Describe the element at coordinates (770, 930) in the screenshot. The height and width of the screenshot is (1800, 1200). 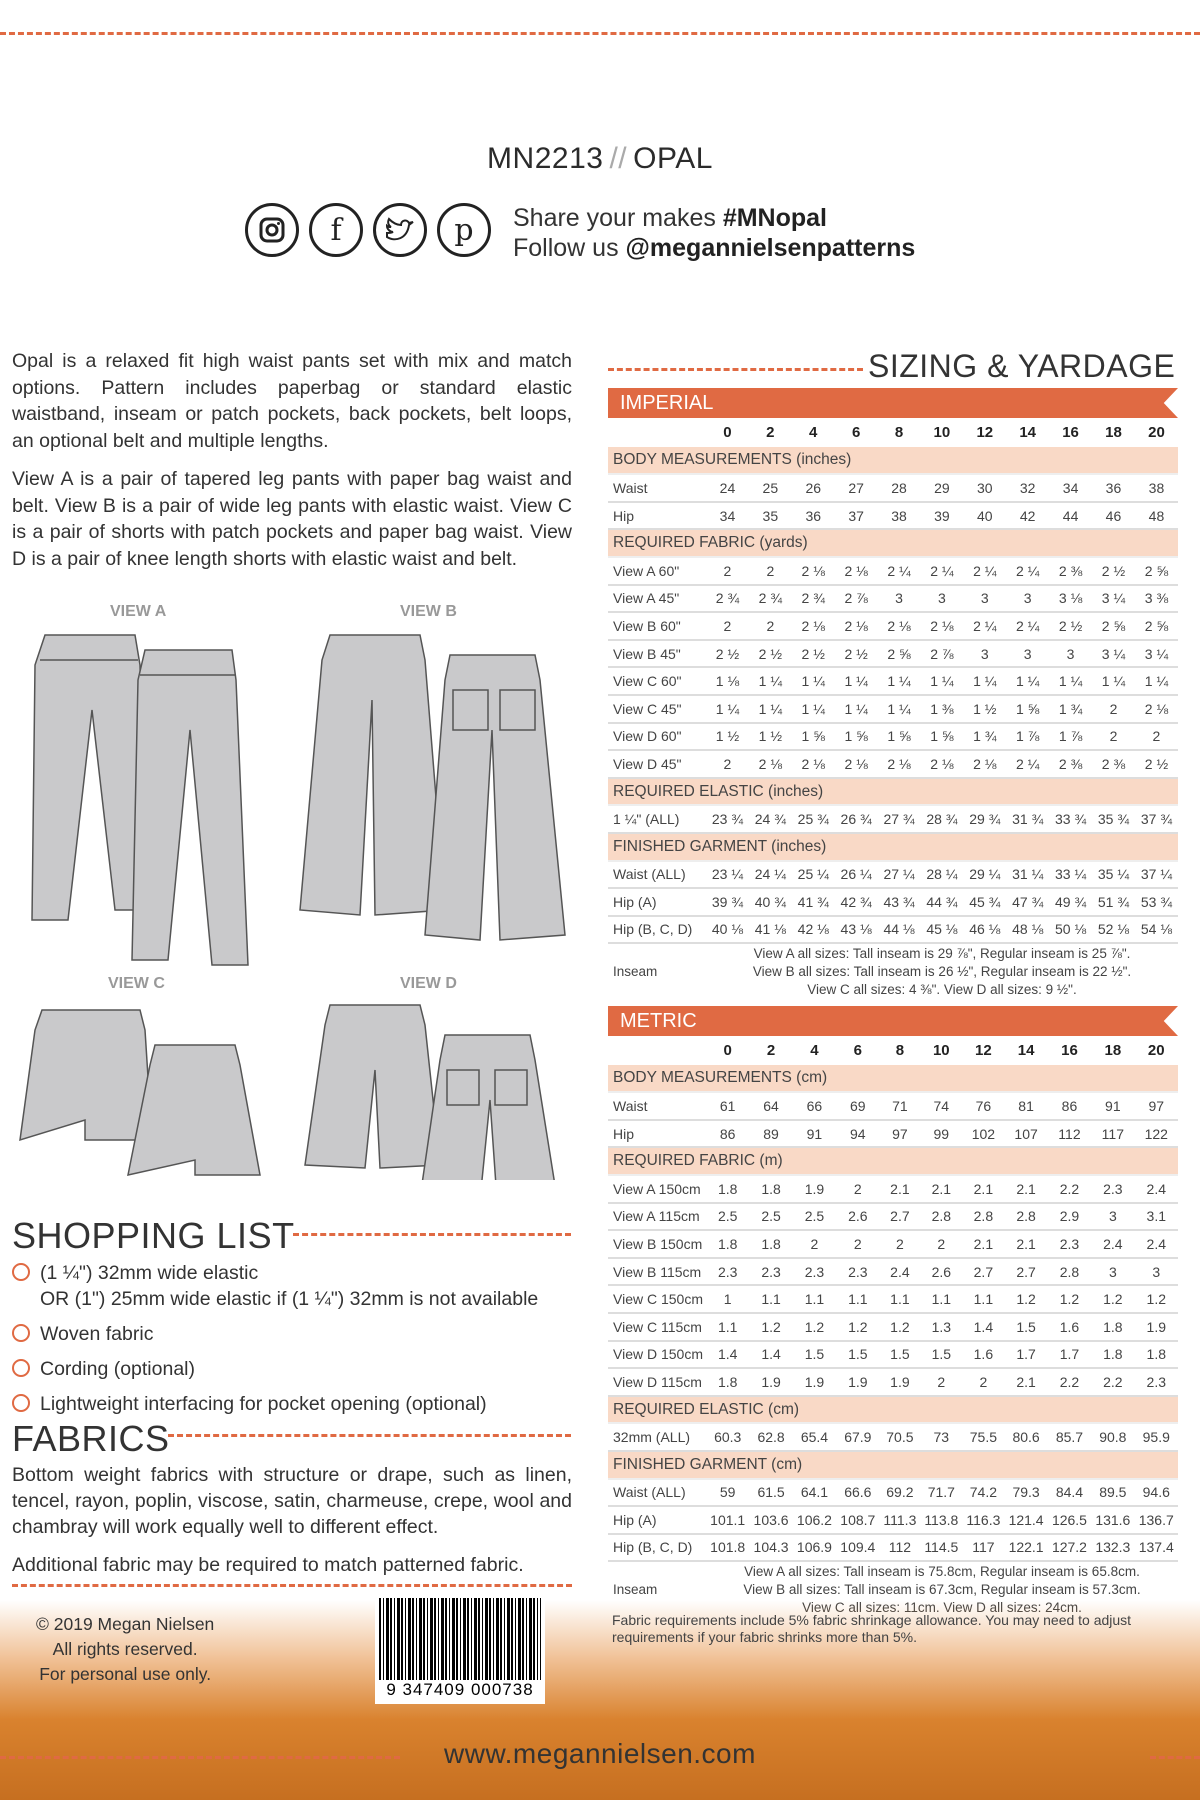
I see `table-cell: 41 ⅛` at that location.